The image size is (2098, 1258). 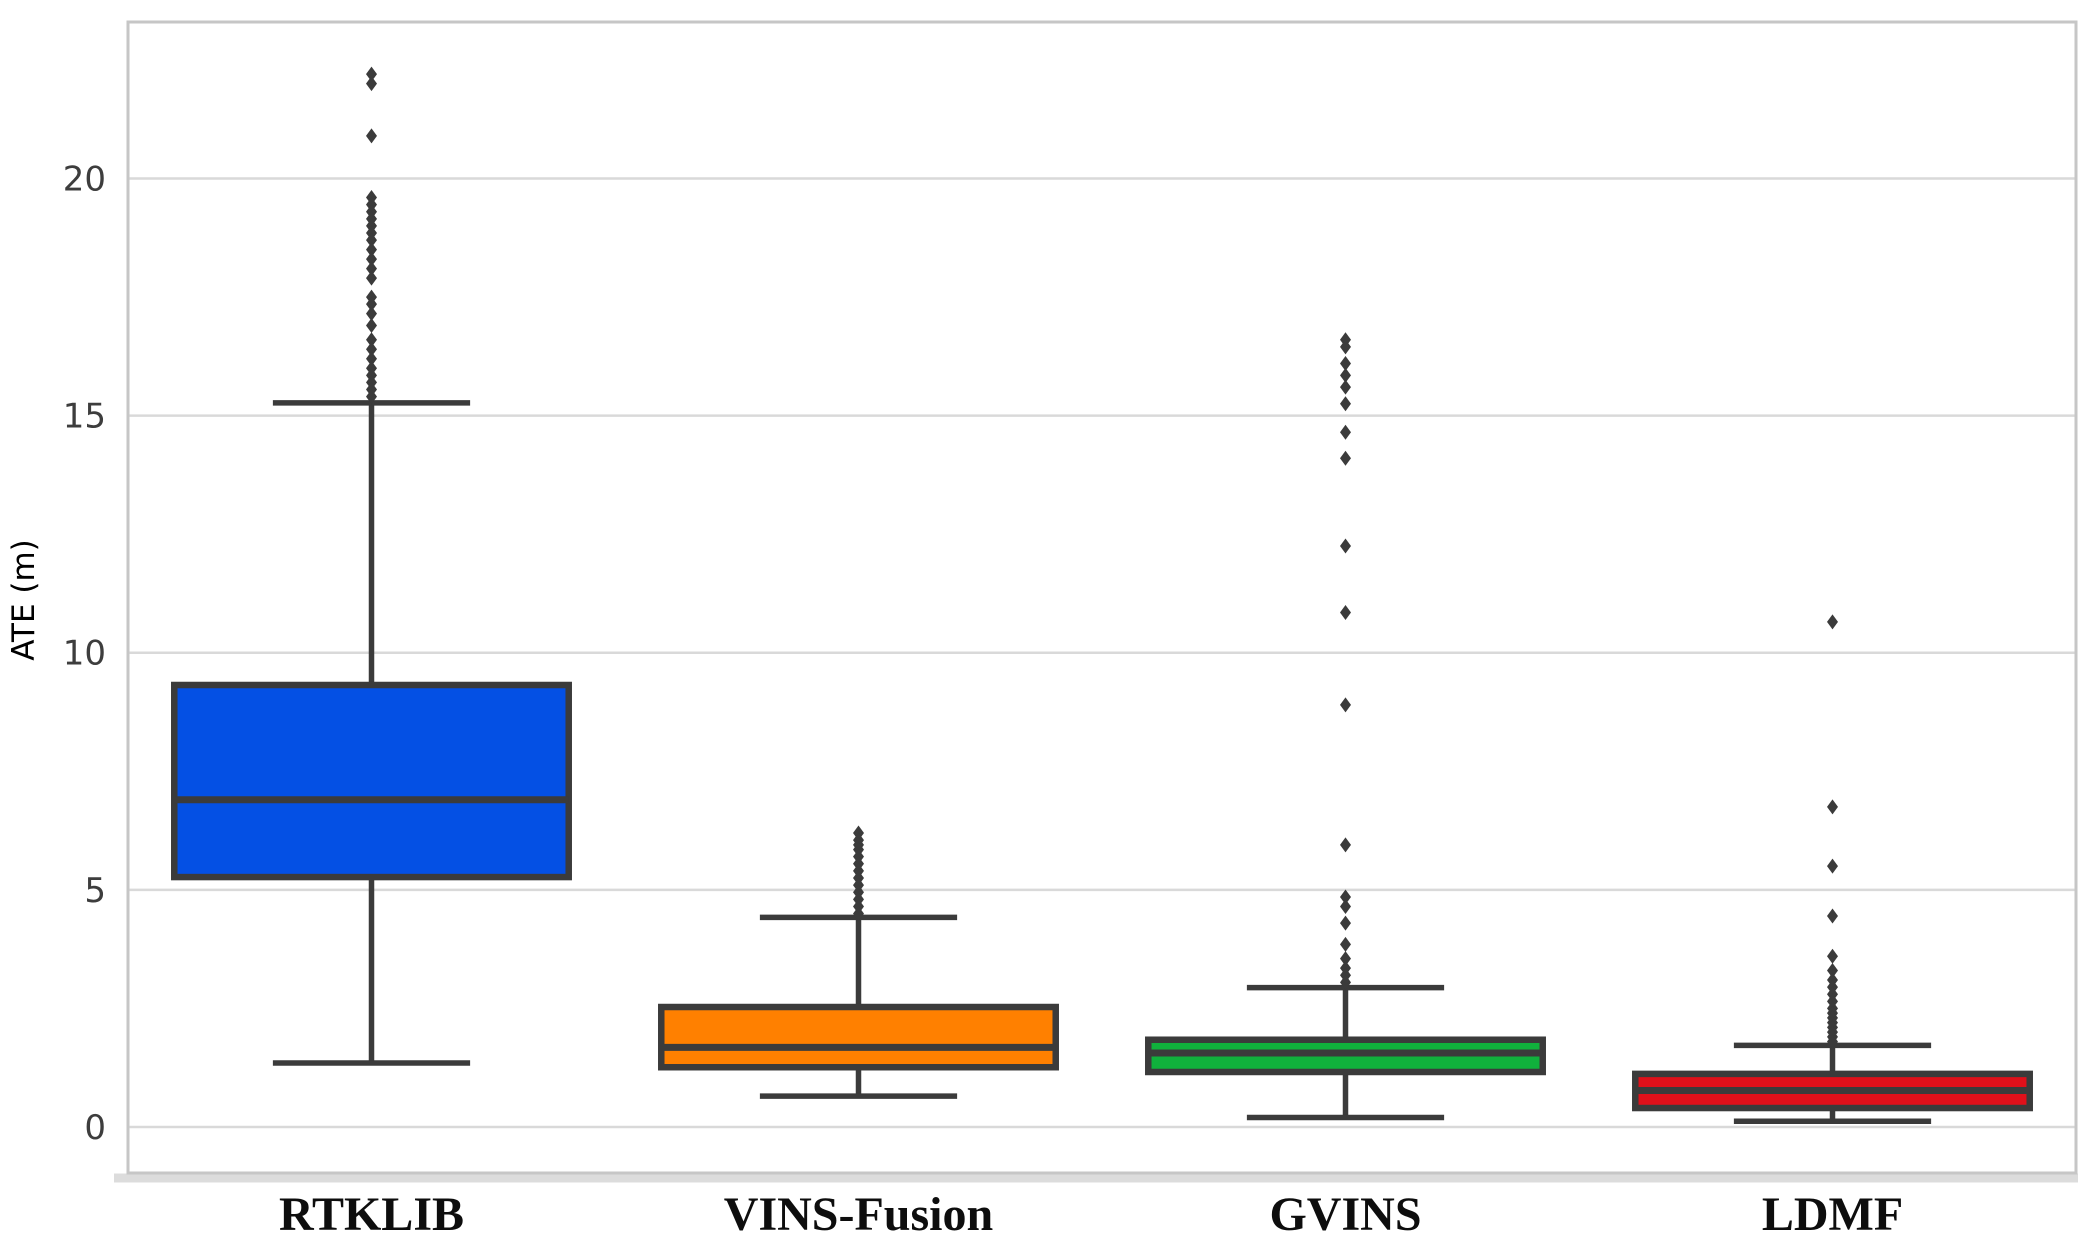 I want to click on y-tick-labels: 0 5 10 15 20, so click(x=84, y=654).